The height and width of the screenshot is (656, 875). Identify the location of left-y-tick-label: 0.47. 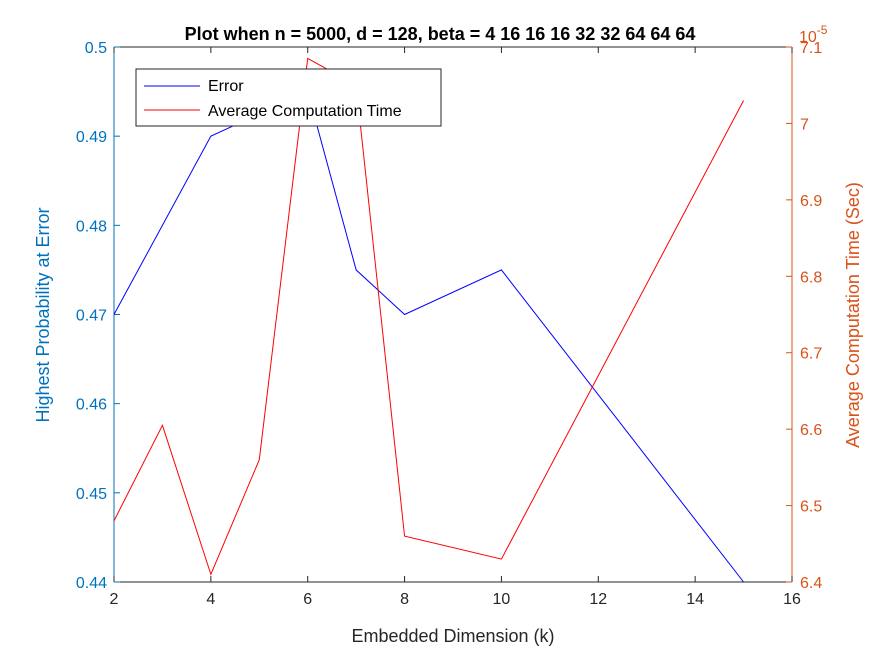
(91, 316).